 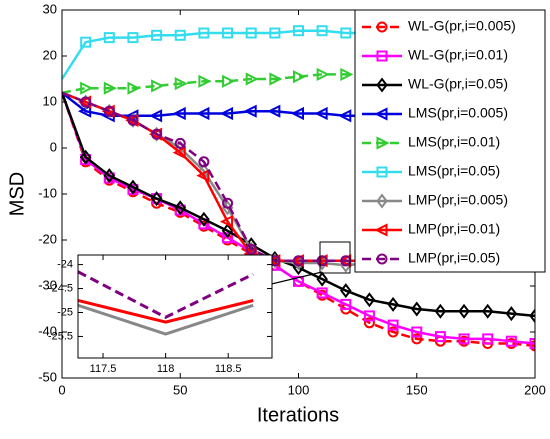 I want to click on y-tick-label: -24, so click(x=65, y=264).